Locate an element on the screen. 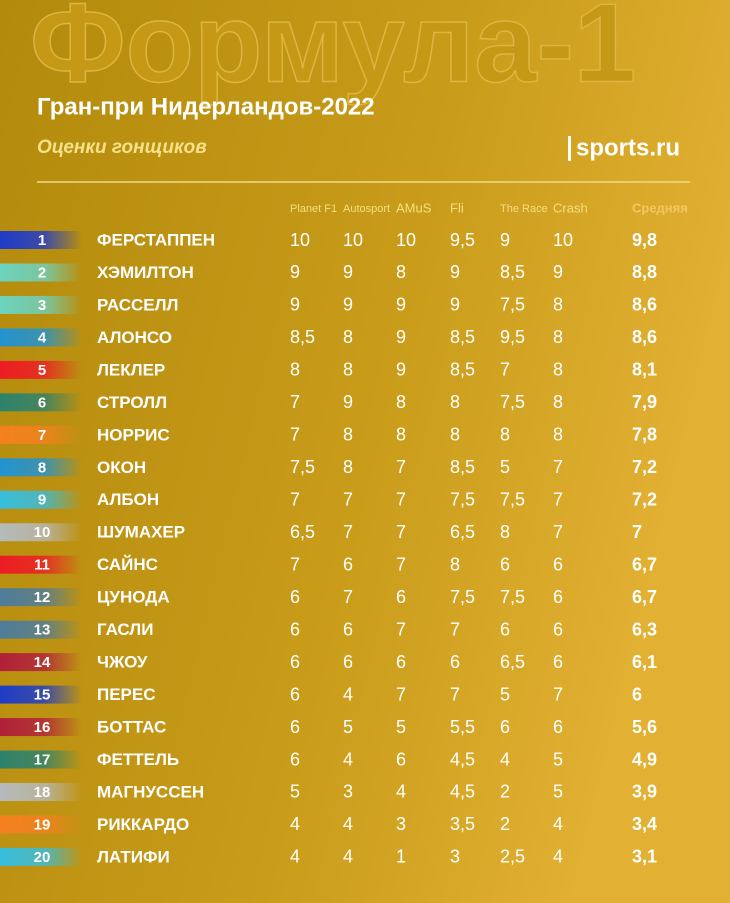  rank: 8 is located at coordinates (42, 467).